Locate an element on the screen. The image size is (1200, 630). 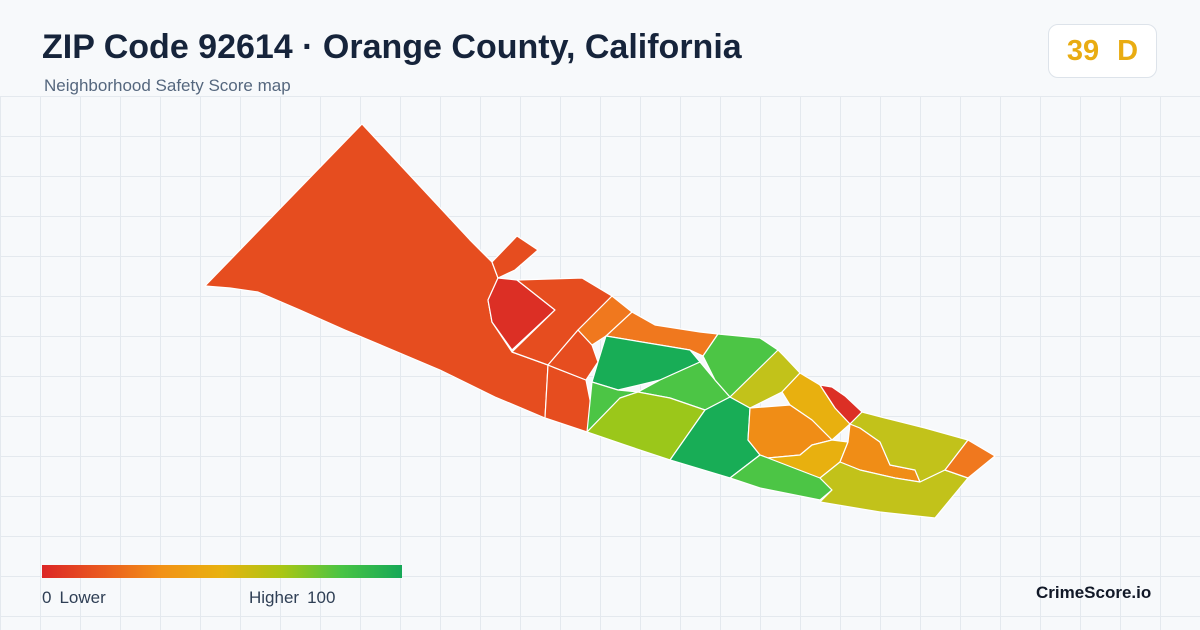
brand-logo-text: CrimeScore.io is located at coordinates (1094, 592).